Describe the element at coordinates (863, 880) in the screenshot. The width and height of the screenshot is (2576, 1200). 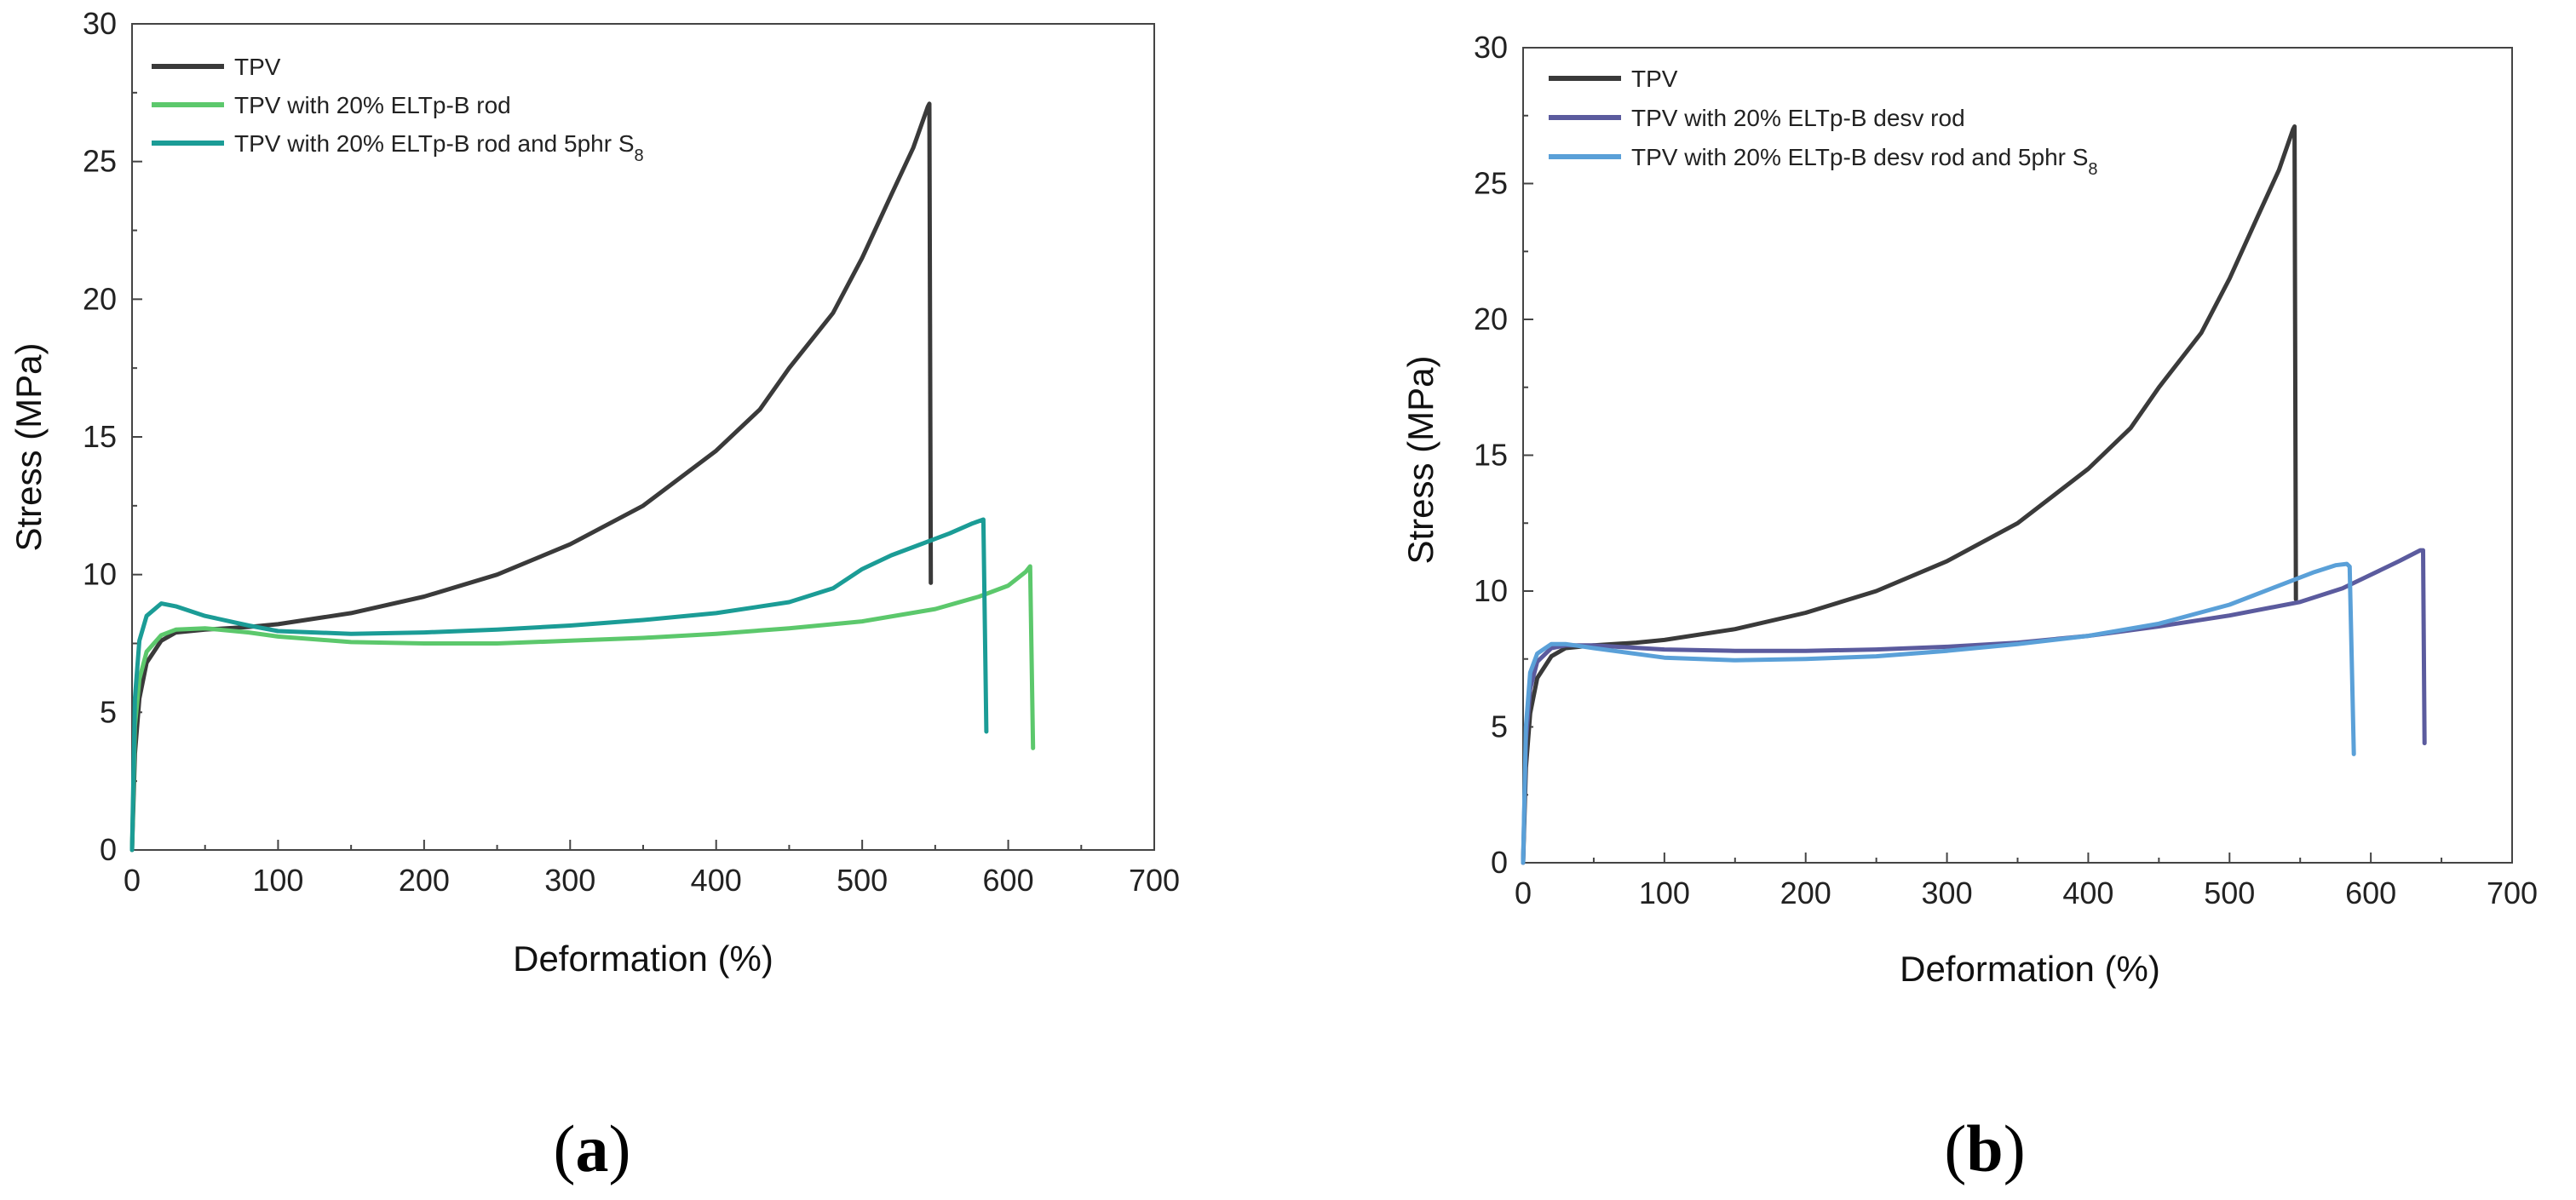
I see `panel-a-x-tick-label: 500` at that location.